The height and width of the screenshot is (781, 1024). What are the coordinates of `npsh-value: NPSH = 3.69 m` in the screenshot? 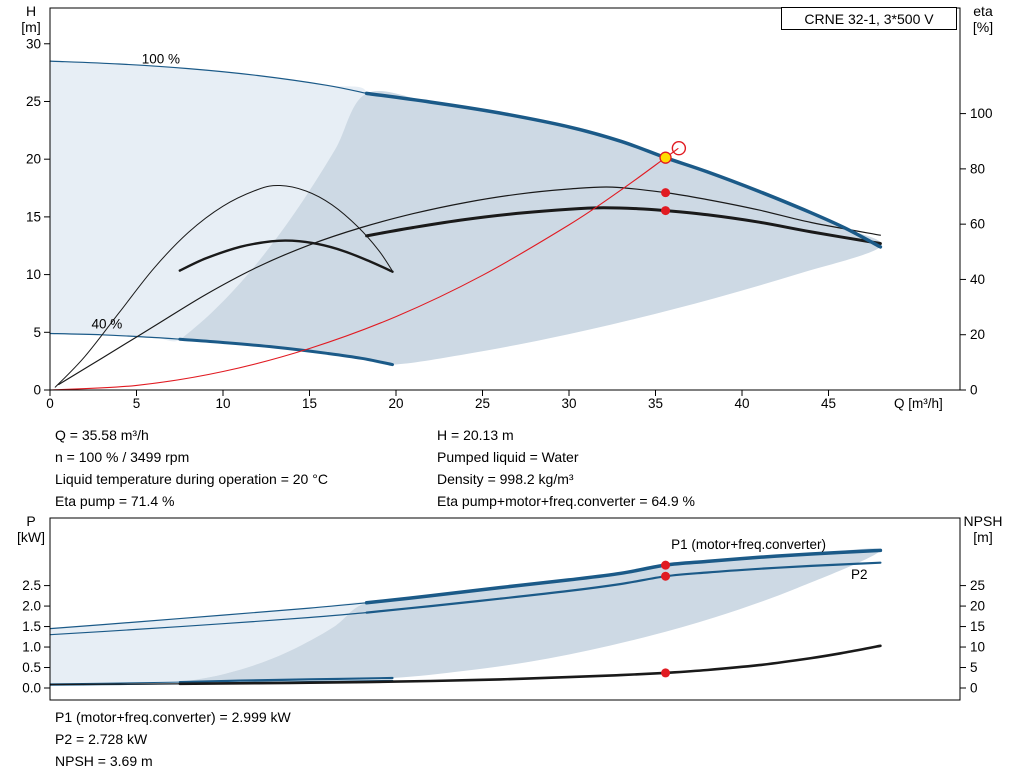 It's located at (104, 761).